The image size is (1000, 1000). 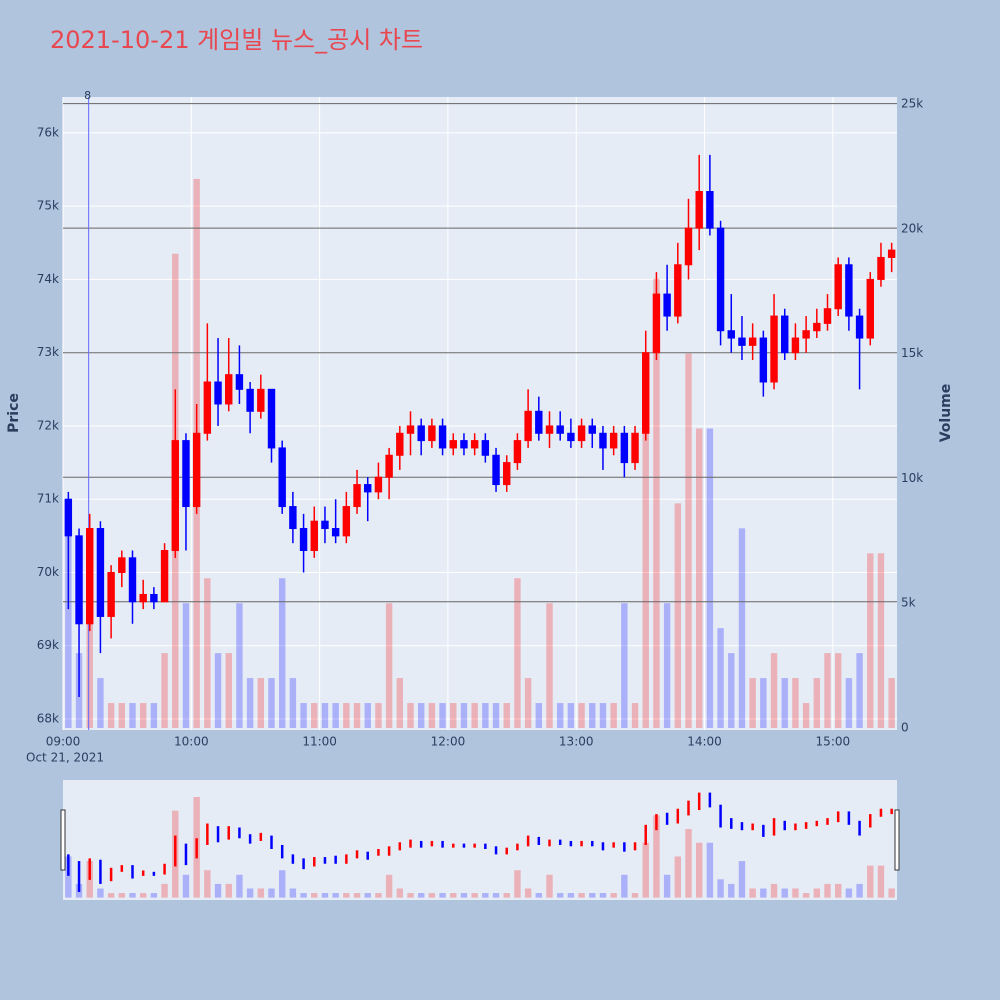 I want to click on y-tick-label: 72k, so click(x=48, y=425).